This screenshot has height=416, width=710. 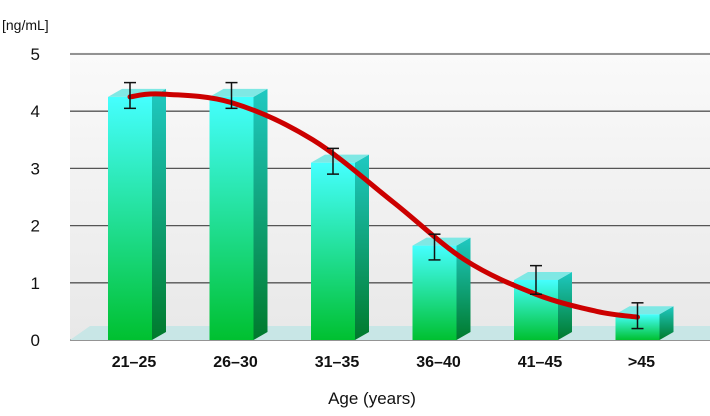 What do you see at coordinates (35, 283) in the screenshot?
I see `y-tick-label: 1` at bounding box center [35, 283].